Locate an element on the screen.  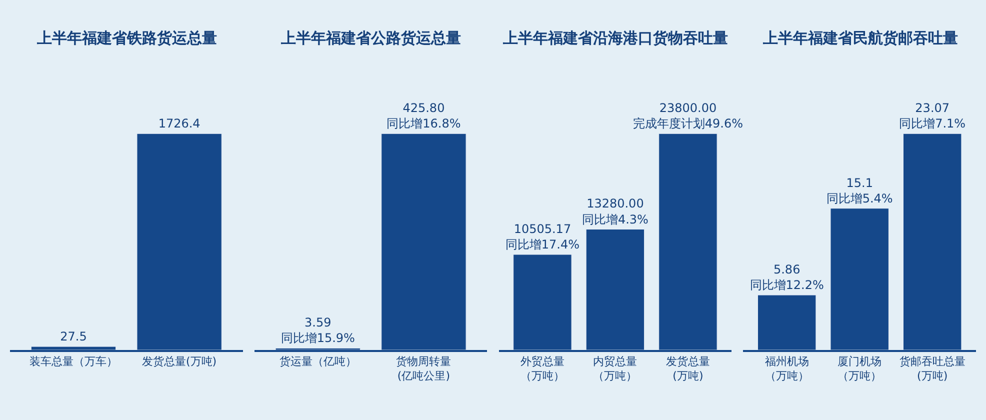
x-tick-label: 内贸总量（万吨） is located at coordinates (615, 368).